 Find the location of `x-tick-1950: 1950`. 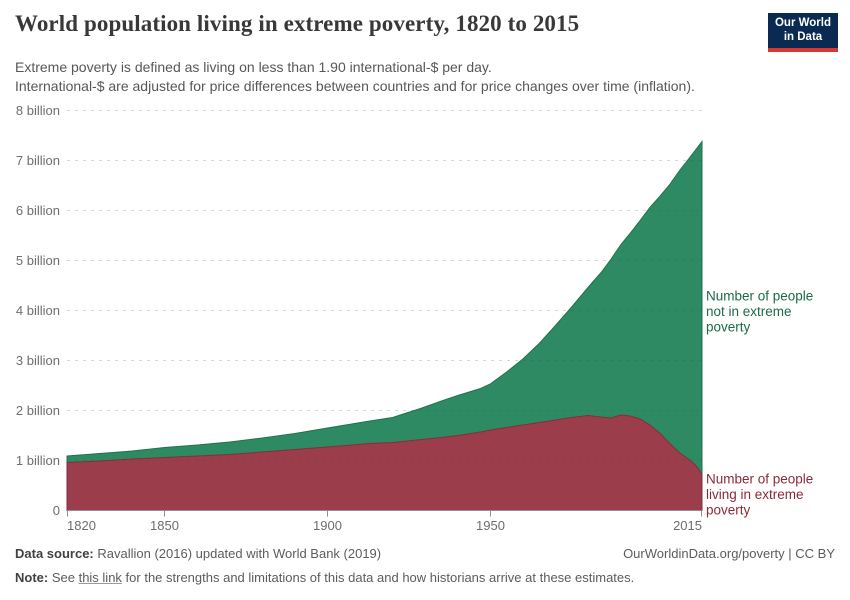

x-tick-1950: 1950 is located at coordinates (490, 525).